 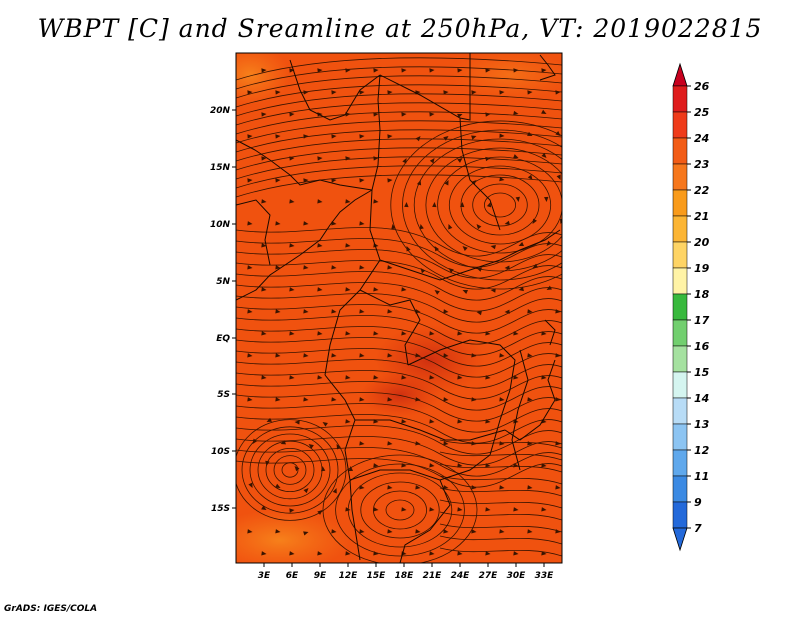 I want to click on lat-label: 10S, so click(x=220, y=452).